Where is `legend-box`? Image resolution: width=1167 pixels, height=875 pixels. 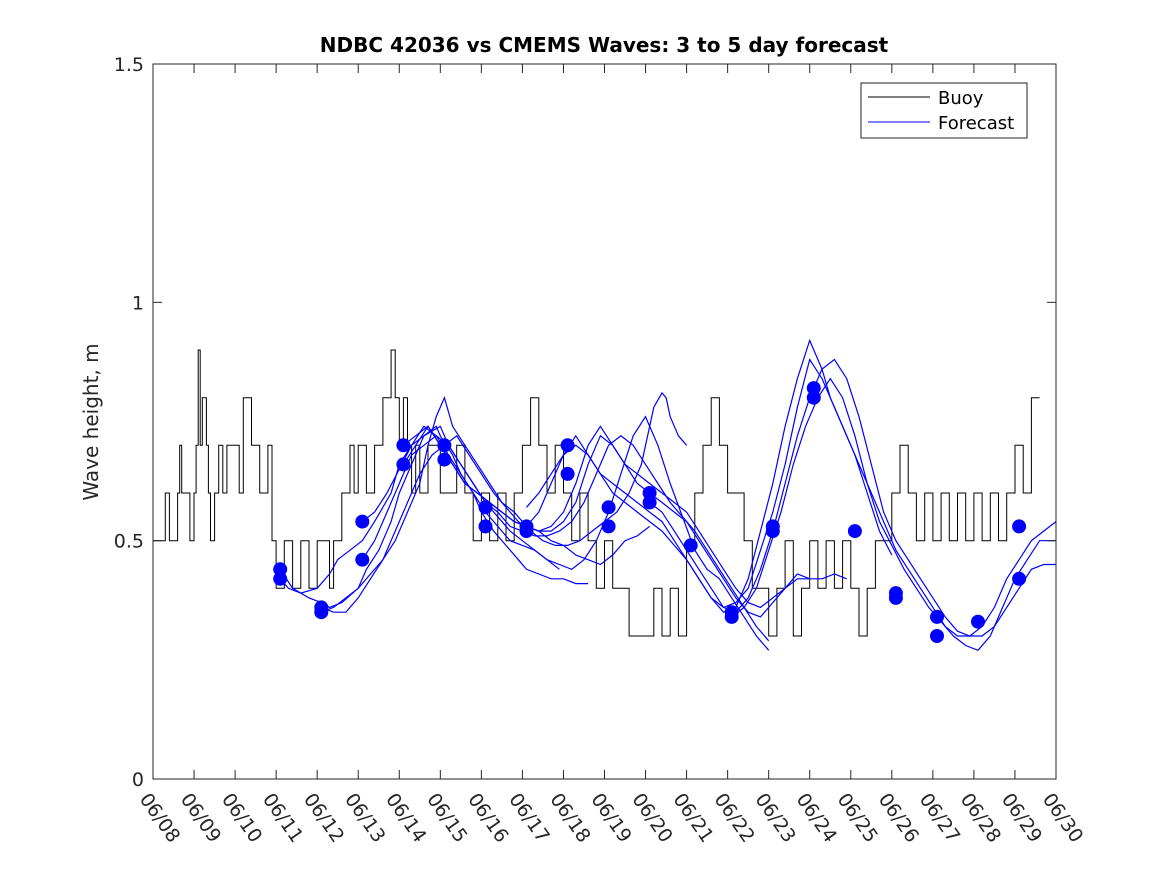 legend-box is located at coordinates (944, 110).